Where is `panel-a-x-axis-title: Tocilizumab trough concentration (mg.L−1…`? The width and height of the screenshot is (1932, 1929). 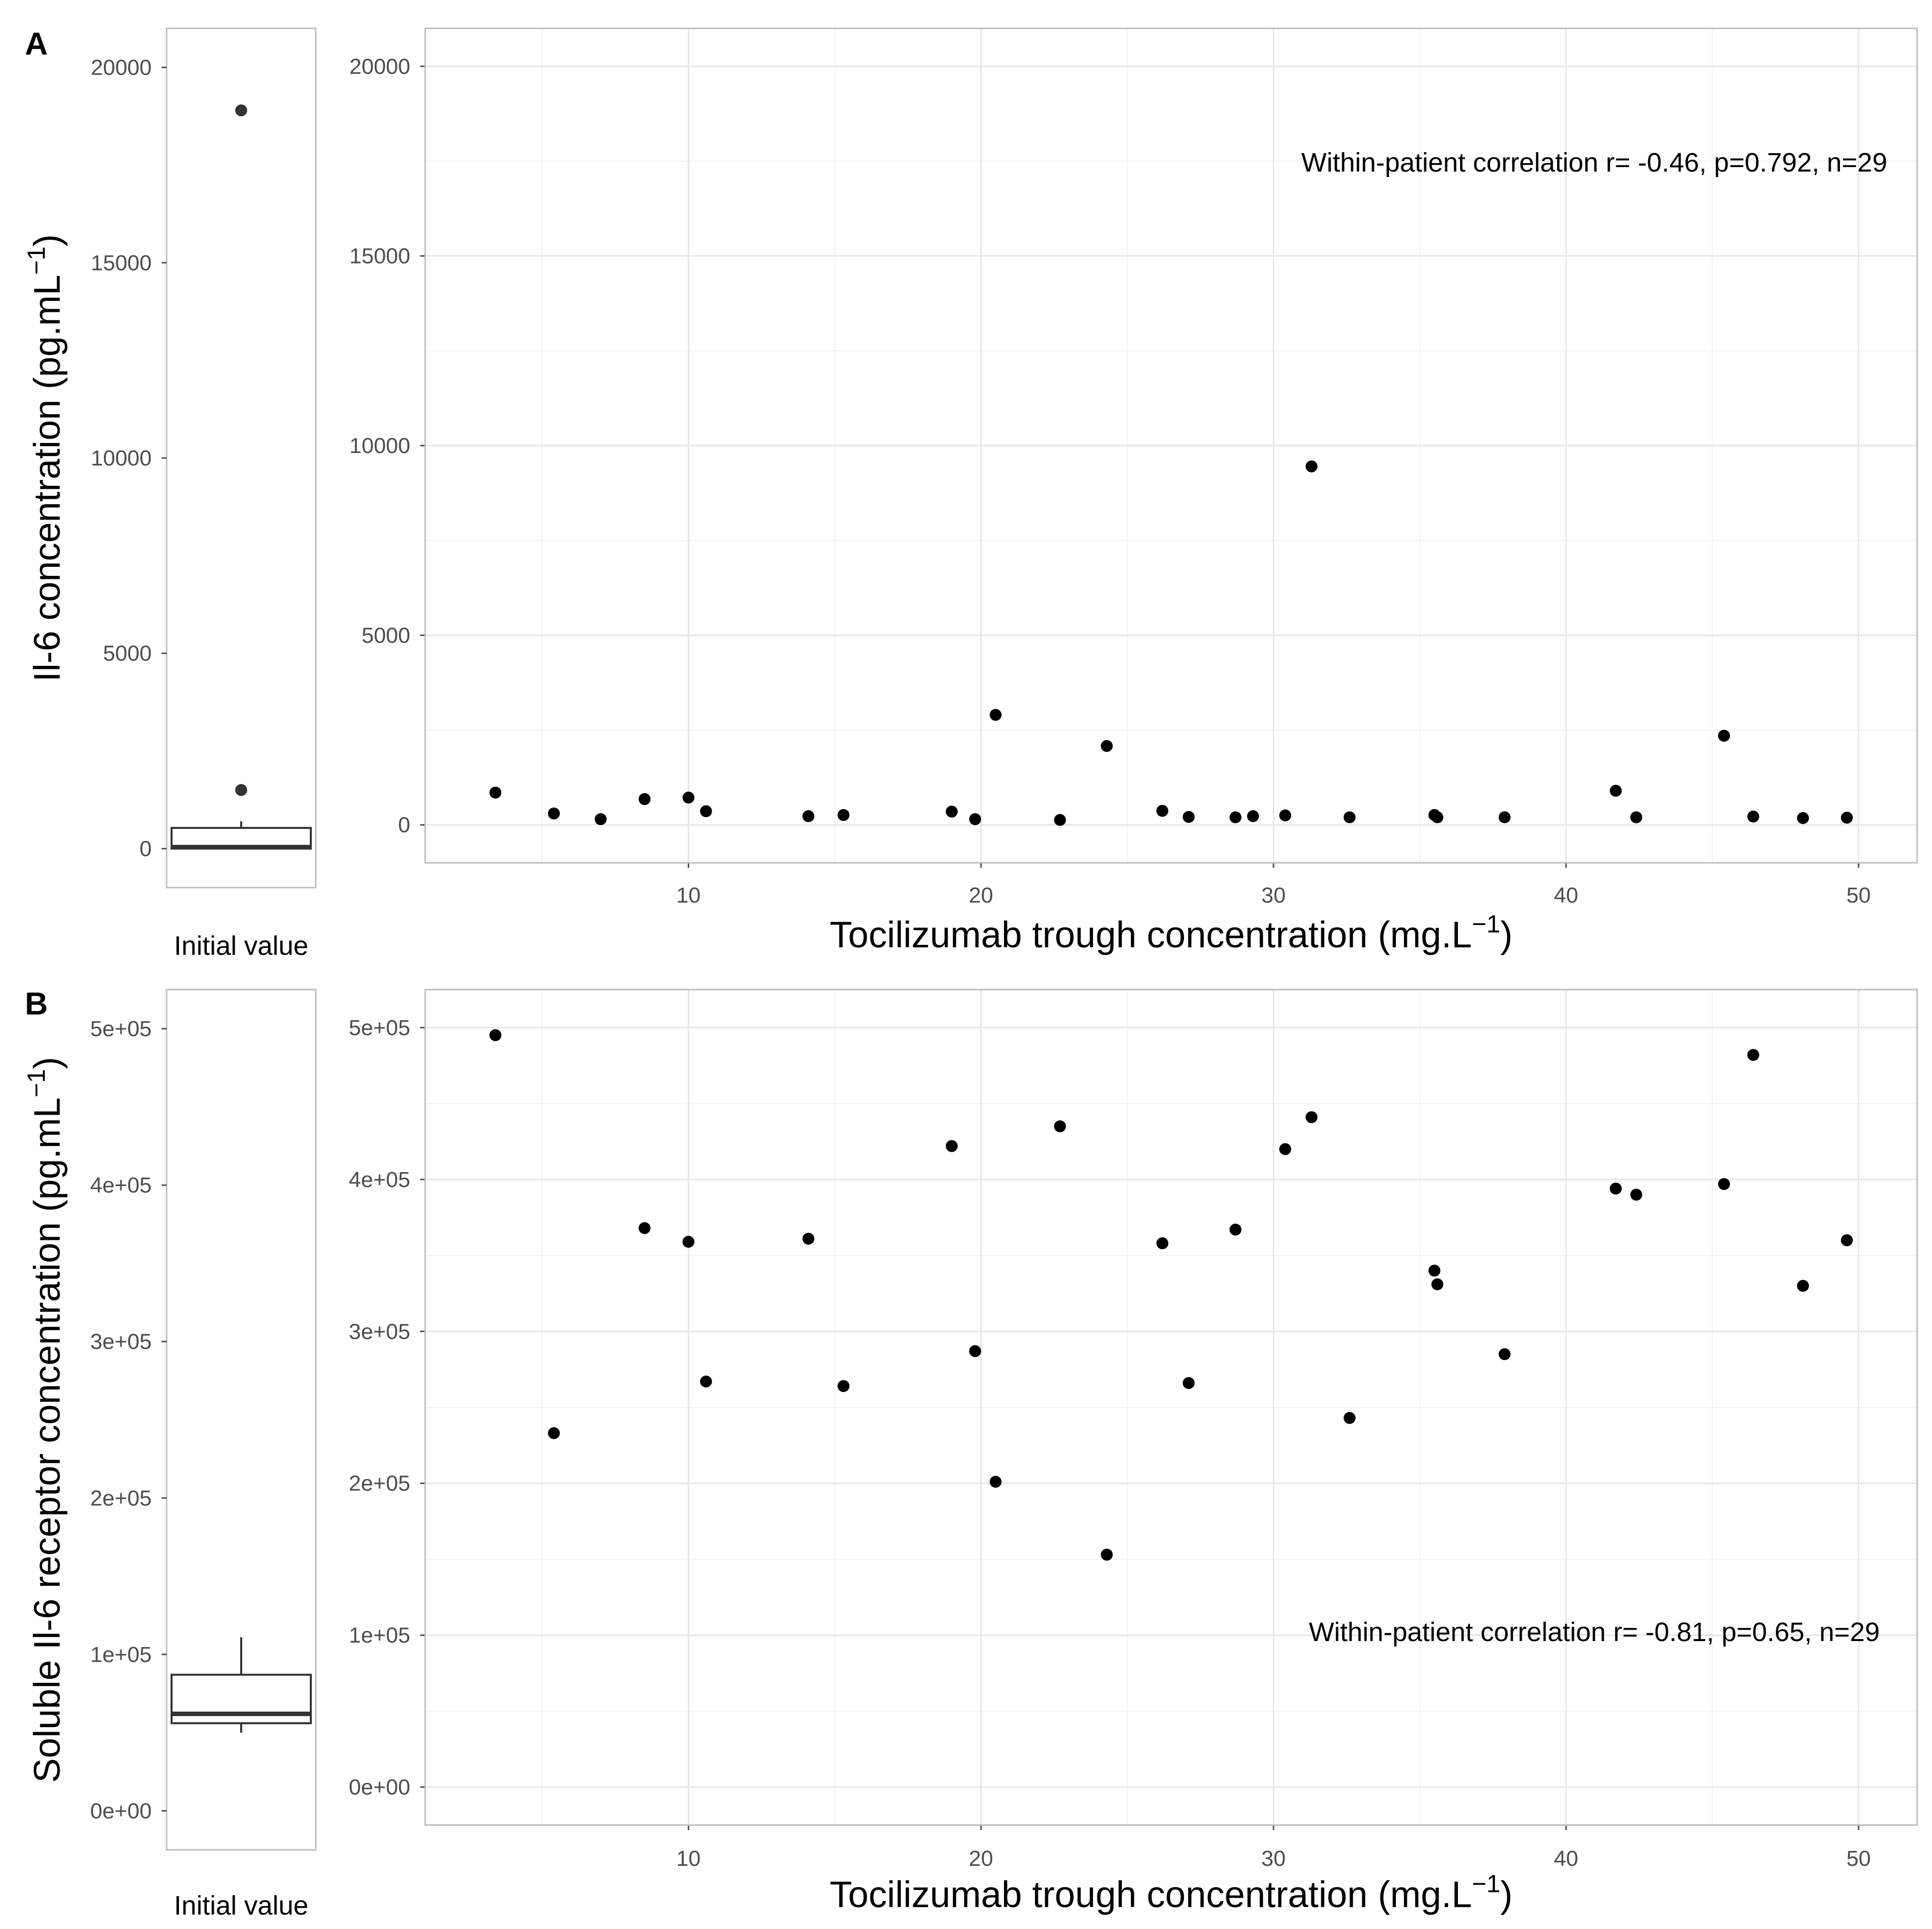 panel-a-x-axis-title: Tocilizumab trough concentration (mg.L−1… is located at coordinates (1170, 933).